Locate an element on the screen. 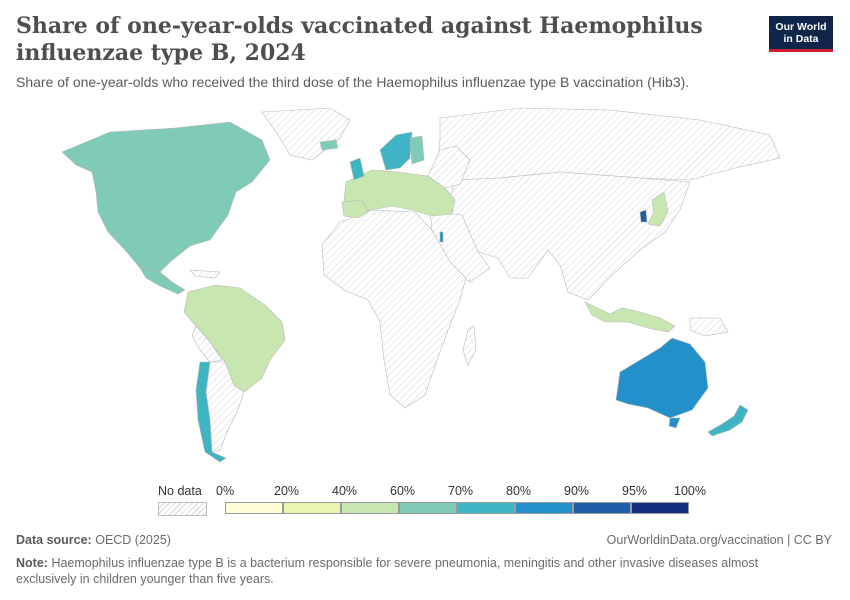 This screenshot has width=850, height=600. region-north-america is located at coordinates (166, 197).